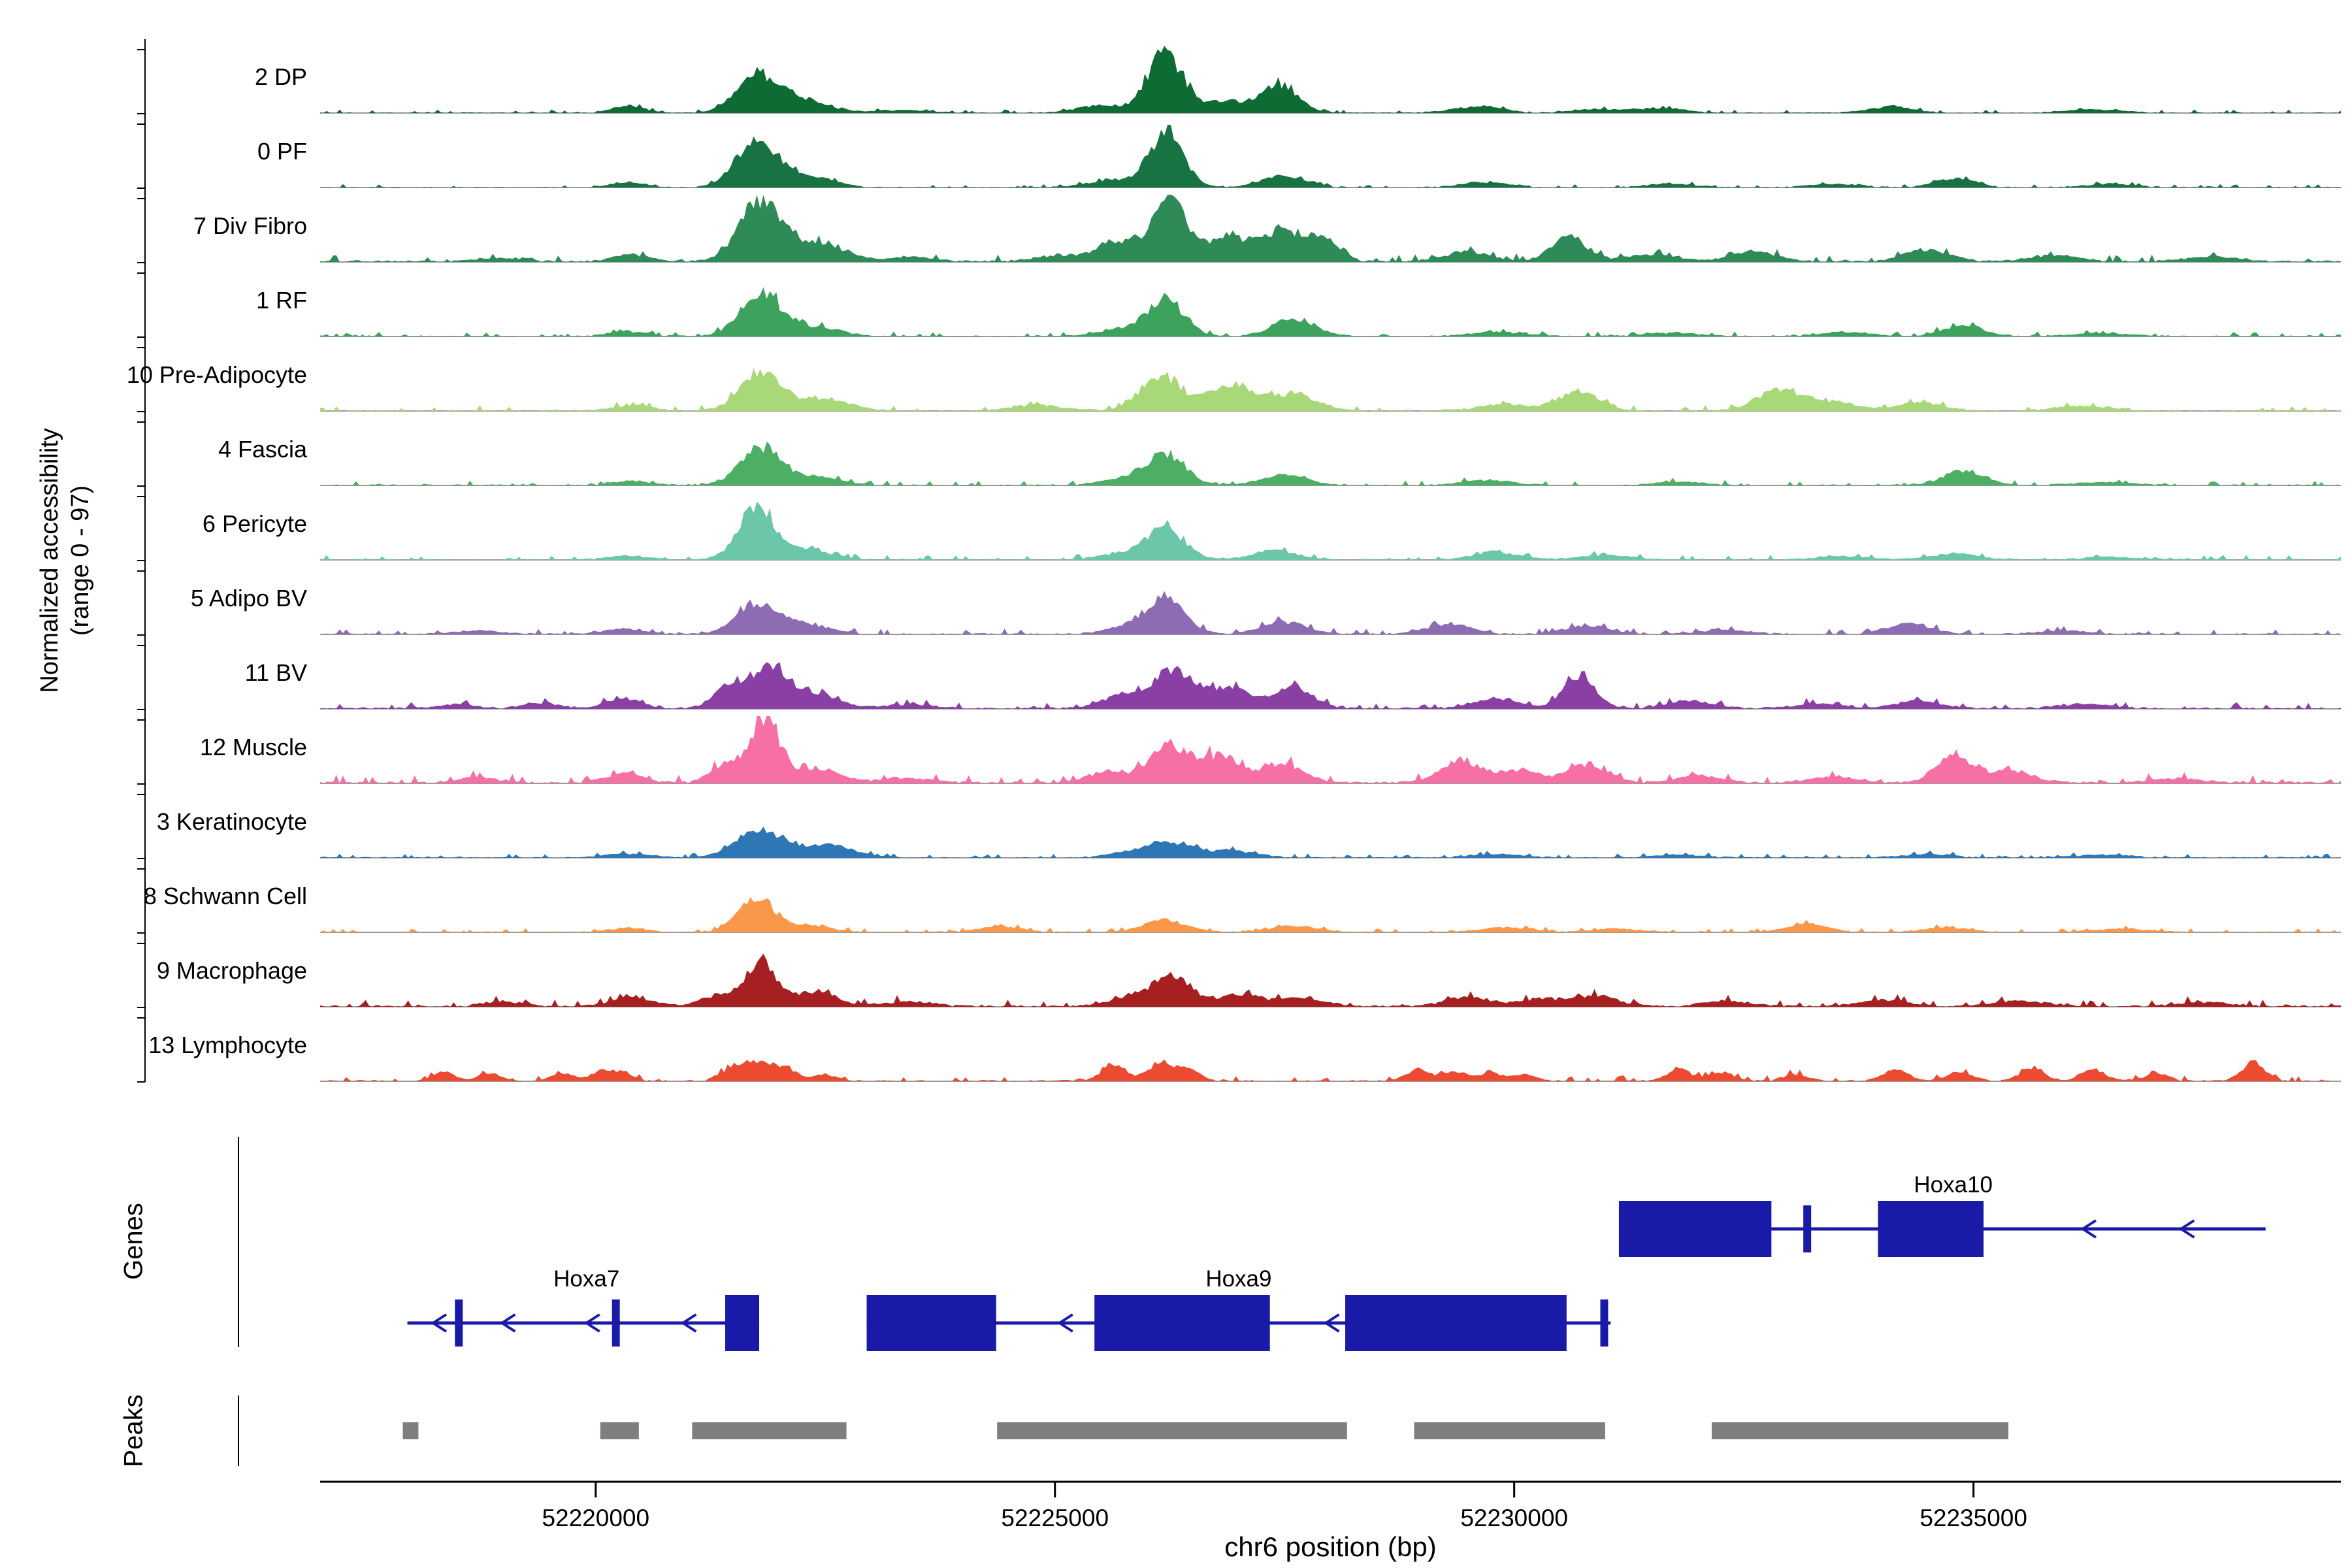 Image resolution: width=2352 pixels, height=1568 pixels. What do you see at coordinates (1514, 1518) in the screenshot?
I see `x-tick-label: 52230000` at bounding box center [1514, 1518].